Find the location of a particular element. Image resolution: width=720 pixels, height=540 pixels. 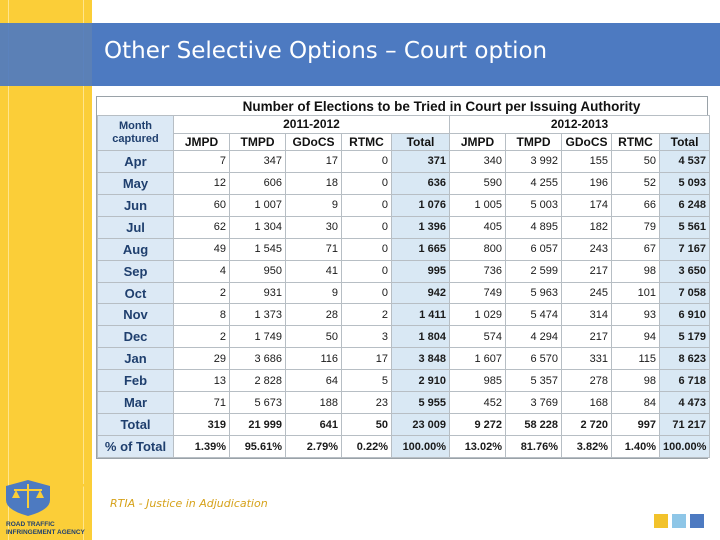

value-cell: 6 718 is located at coordinates (684, 381).